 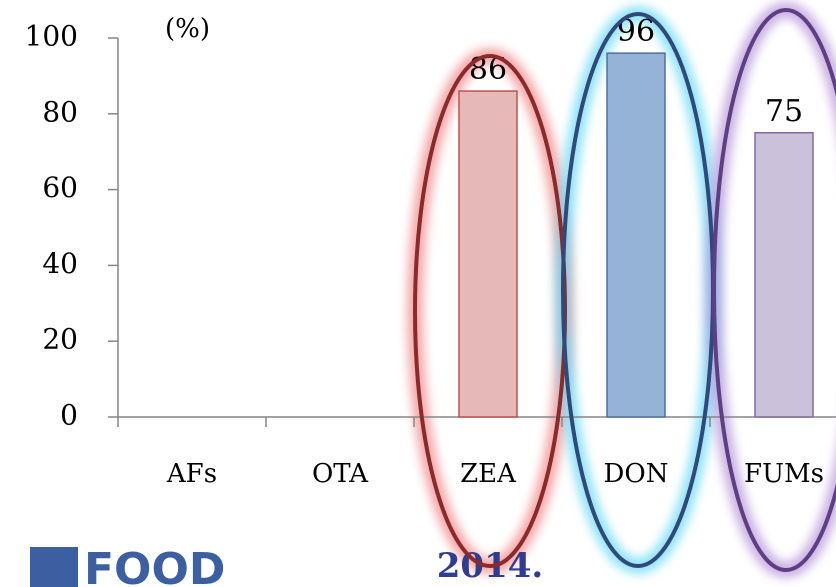 What do you see at coordinates (60, 111) in the screenshot?
I see `y-tick-label: 80` at bounding box center [60, 111].